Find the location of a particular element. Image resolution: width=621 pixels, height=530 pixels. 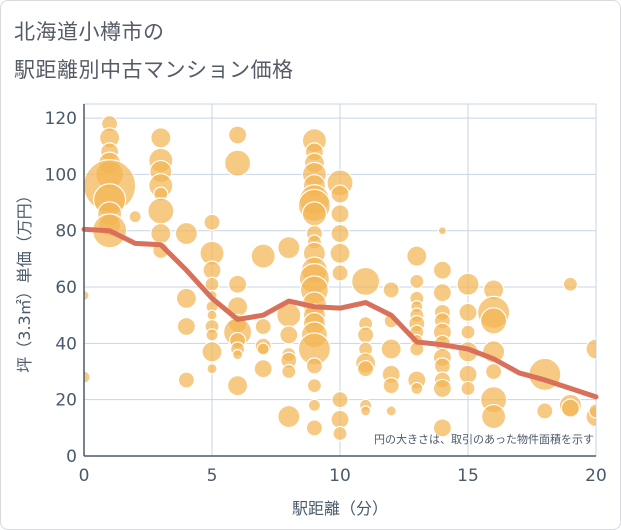

y-tick-label: 0 is located at coordinates (71, 457).